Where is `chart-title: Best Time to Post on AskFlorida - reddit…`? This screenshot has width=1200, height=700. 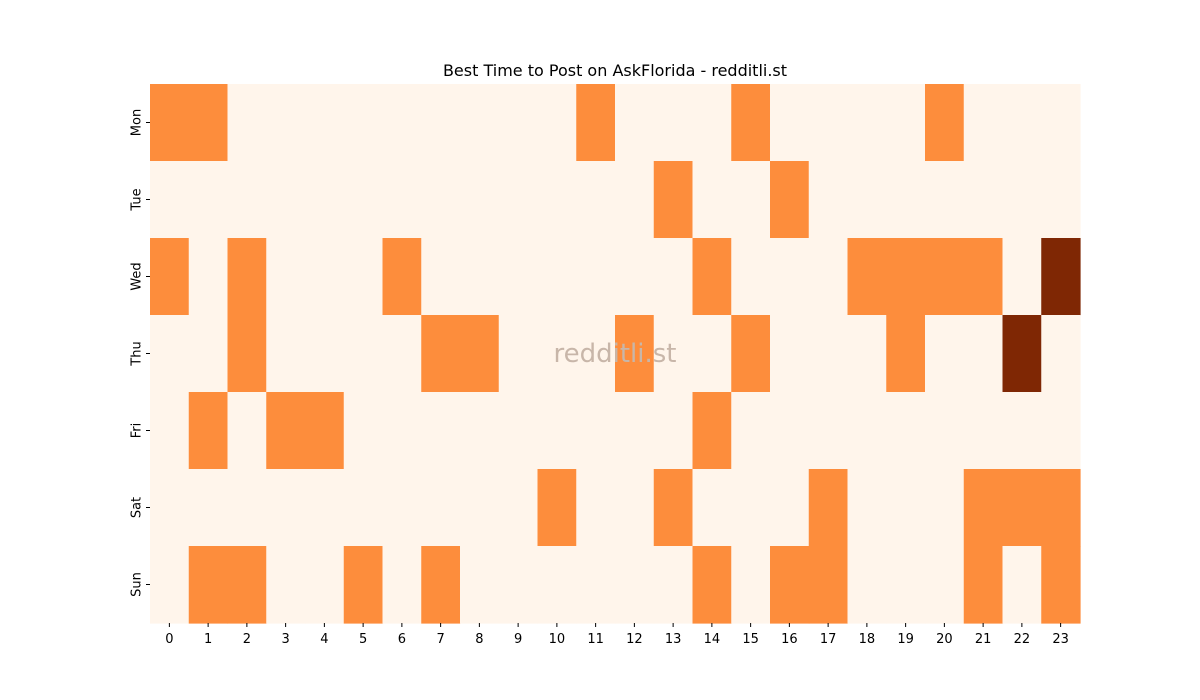
chart-title: Best Time to Post on AskFlorida - reddit… is located at coordinates (615, 70).